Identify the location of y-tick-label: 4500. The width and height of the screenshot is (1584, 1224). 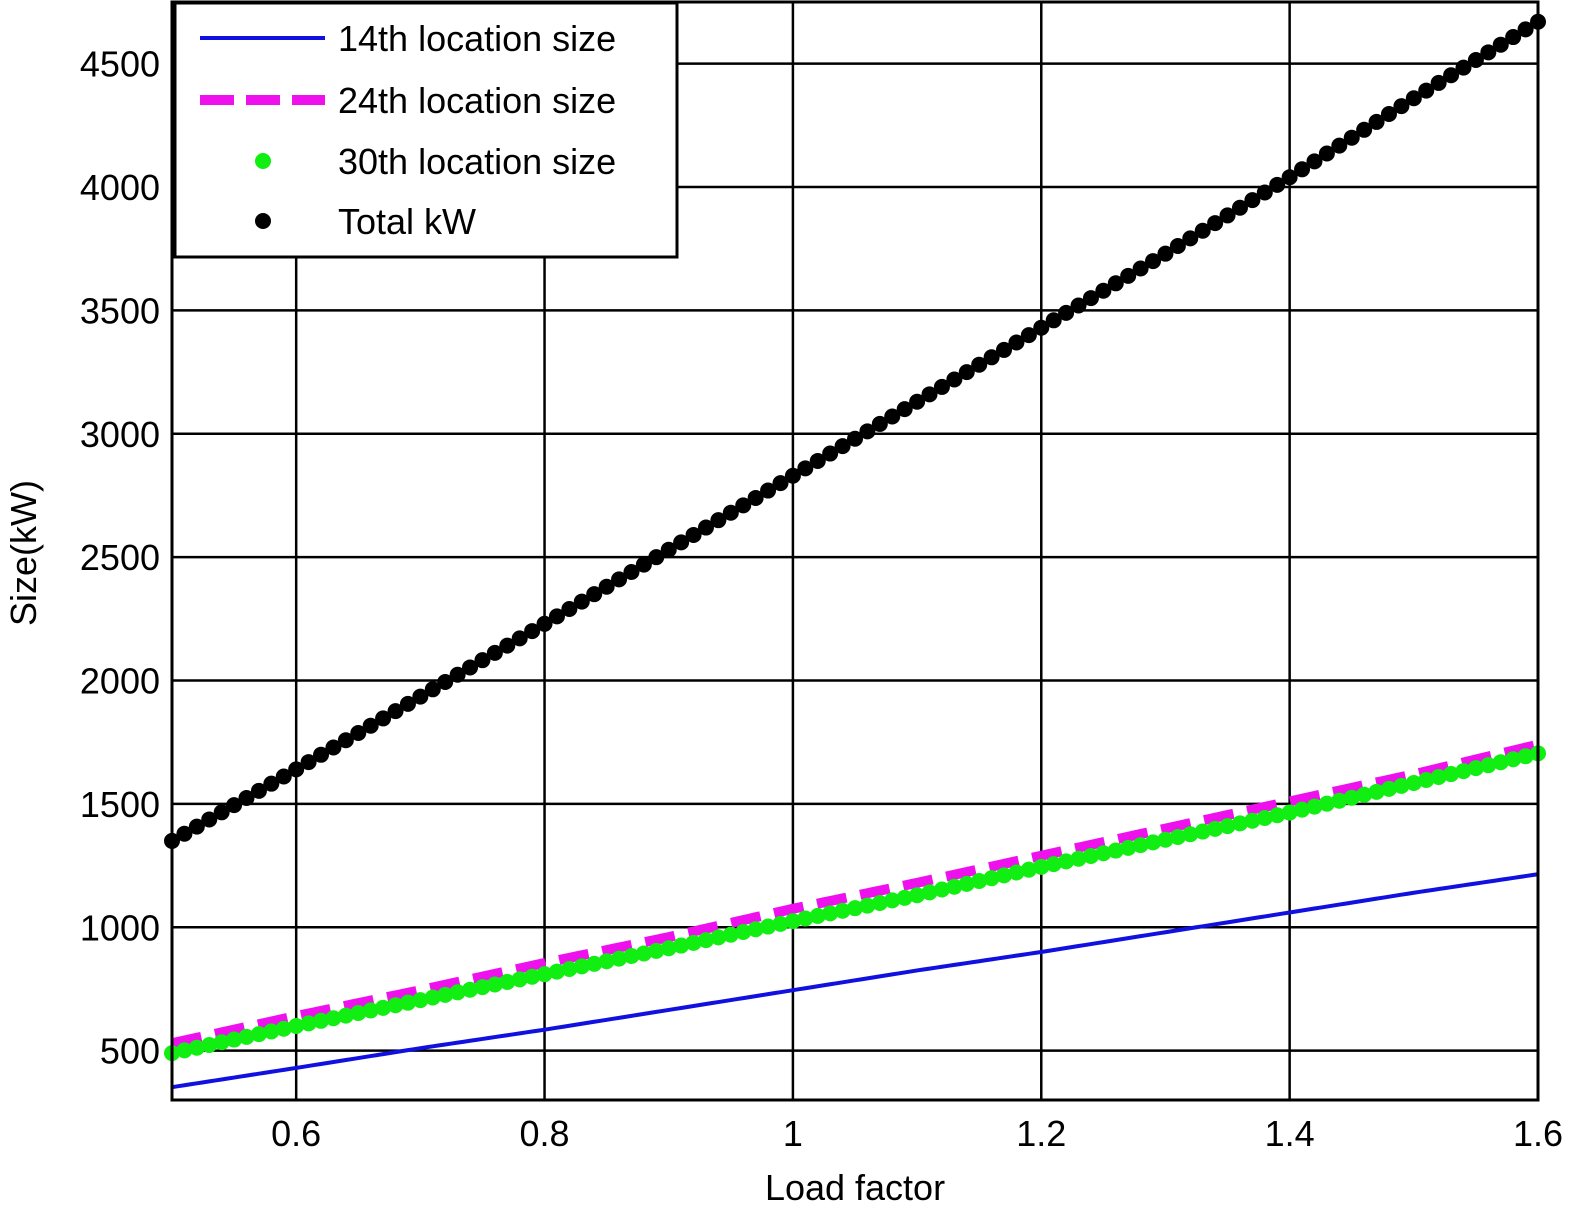
(120, 64).